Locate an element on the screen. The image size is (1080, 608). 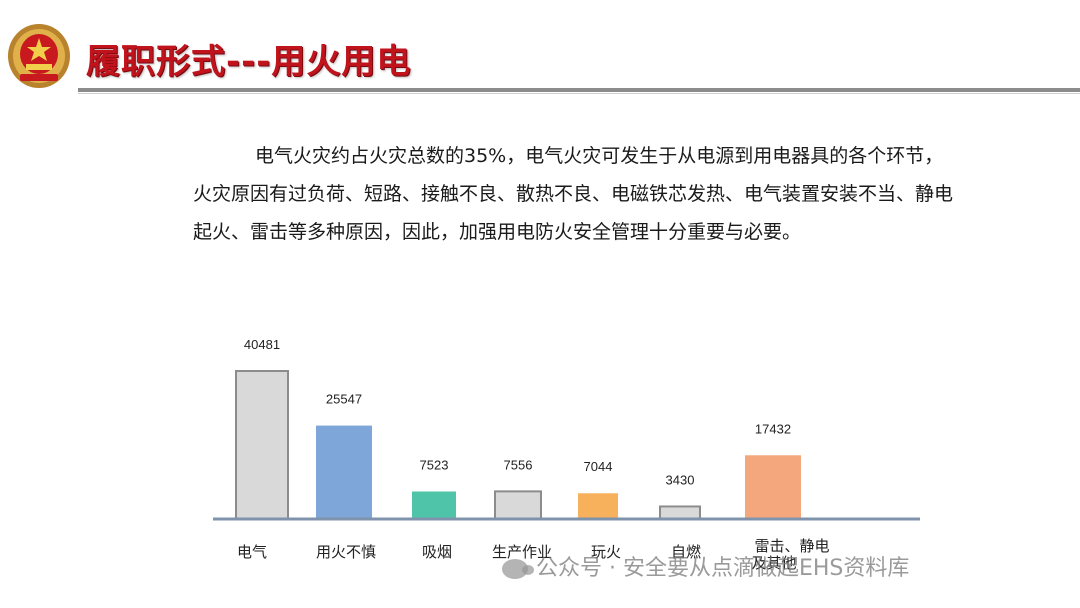
data-label-6: 17432 is located at coordinates (773, 428).